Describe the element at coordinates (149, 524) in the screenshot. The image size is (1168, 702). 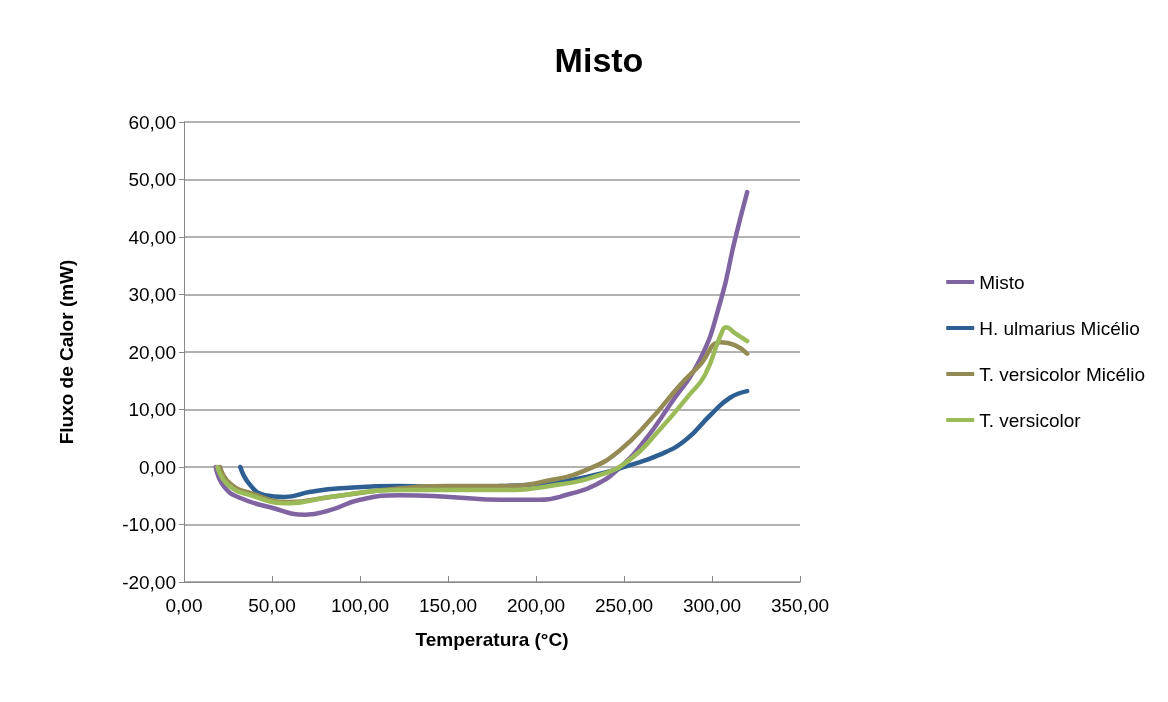
I see `y-tick-label: -10,00` at that location.